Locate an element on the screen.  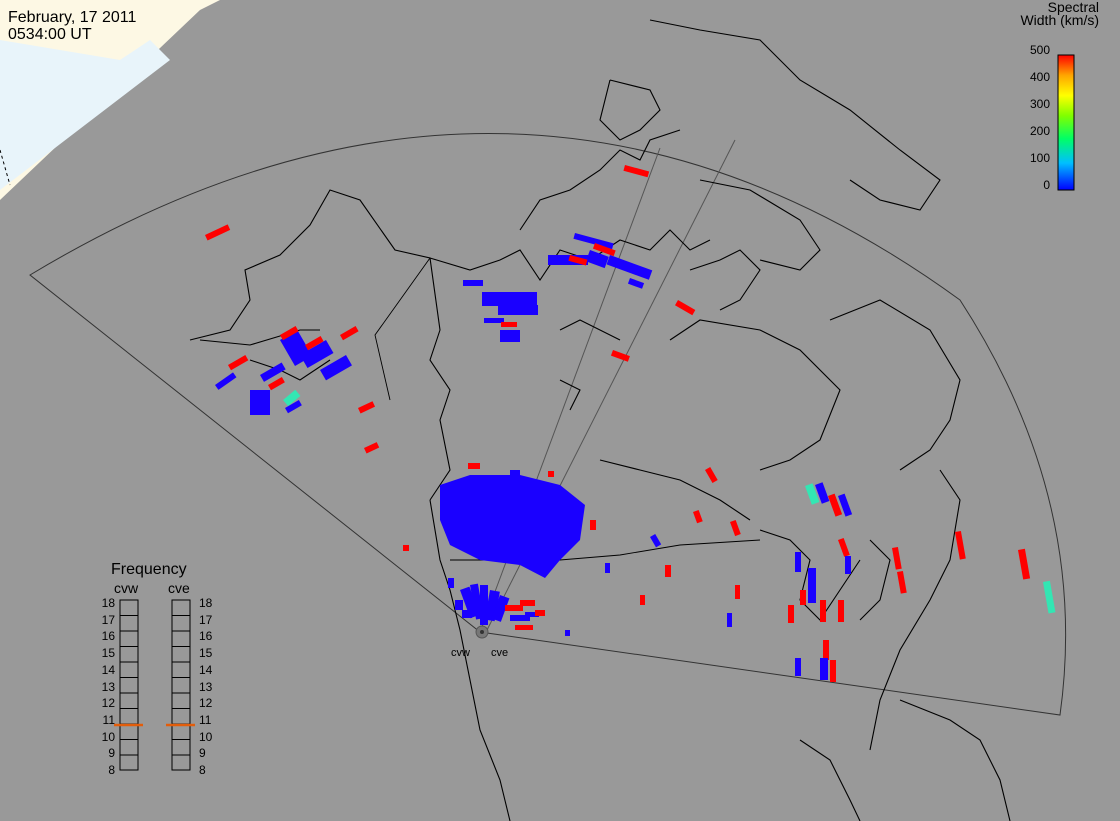
time-label: 0534:00 UT is located at coordinates (50, 34).